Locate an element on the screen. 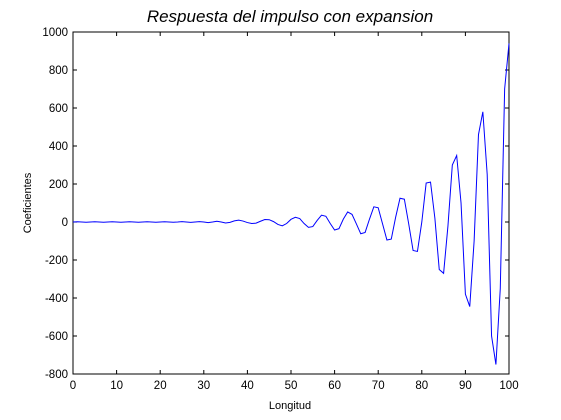 This screenshot has width=561, height=420. y-tick-label: -400 is located at coordinates (56, 299).